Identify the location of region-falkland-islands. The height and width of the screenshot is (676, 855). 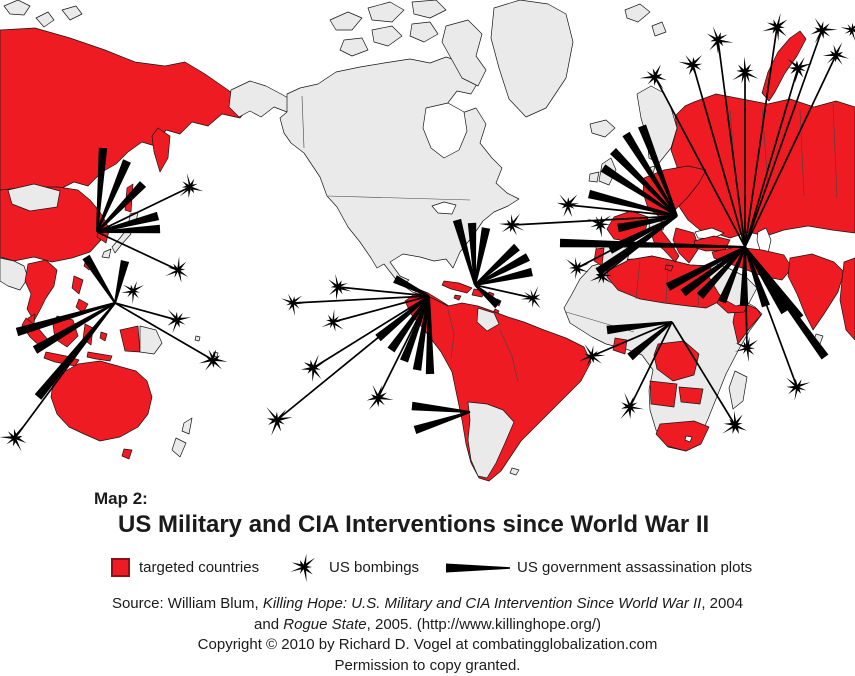
(514, 471).